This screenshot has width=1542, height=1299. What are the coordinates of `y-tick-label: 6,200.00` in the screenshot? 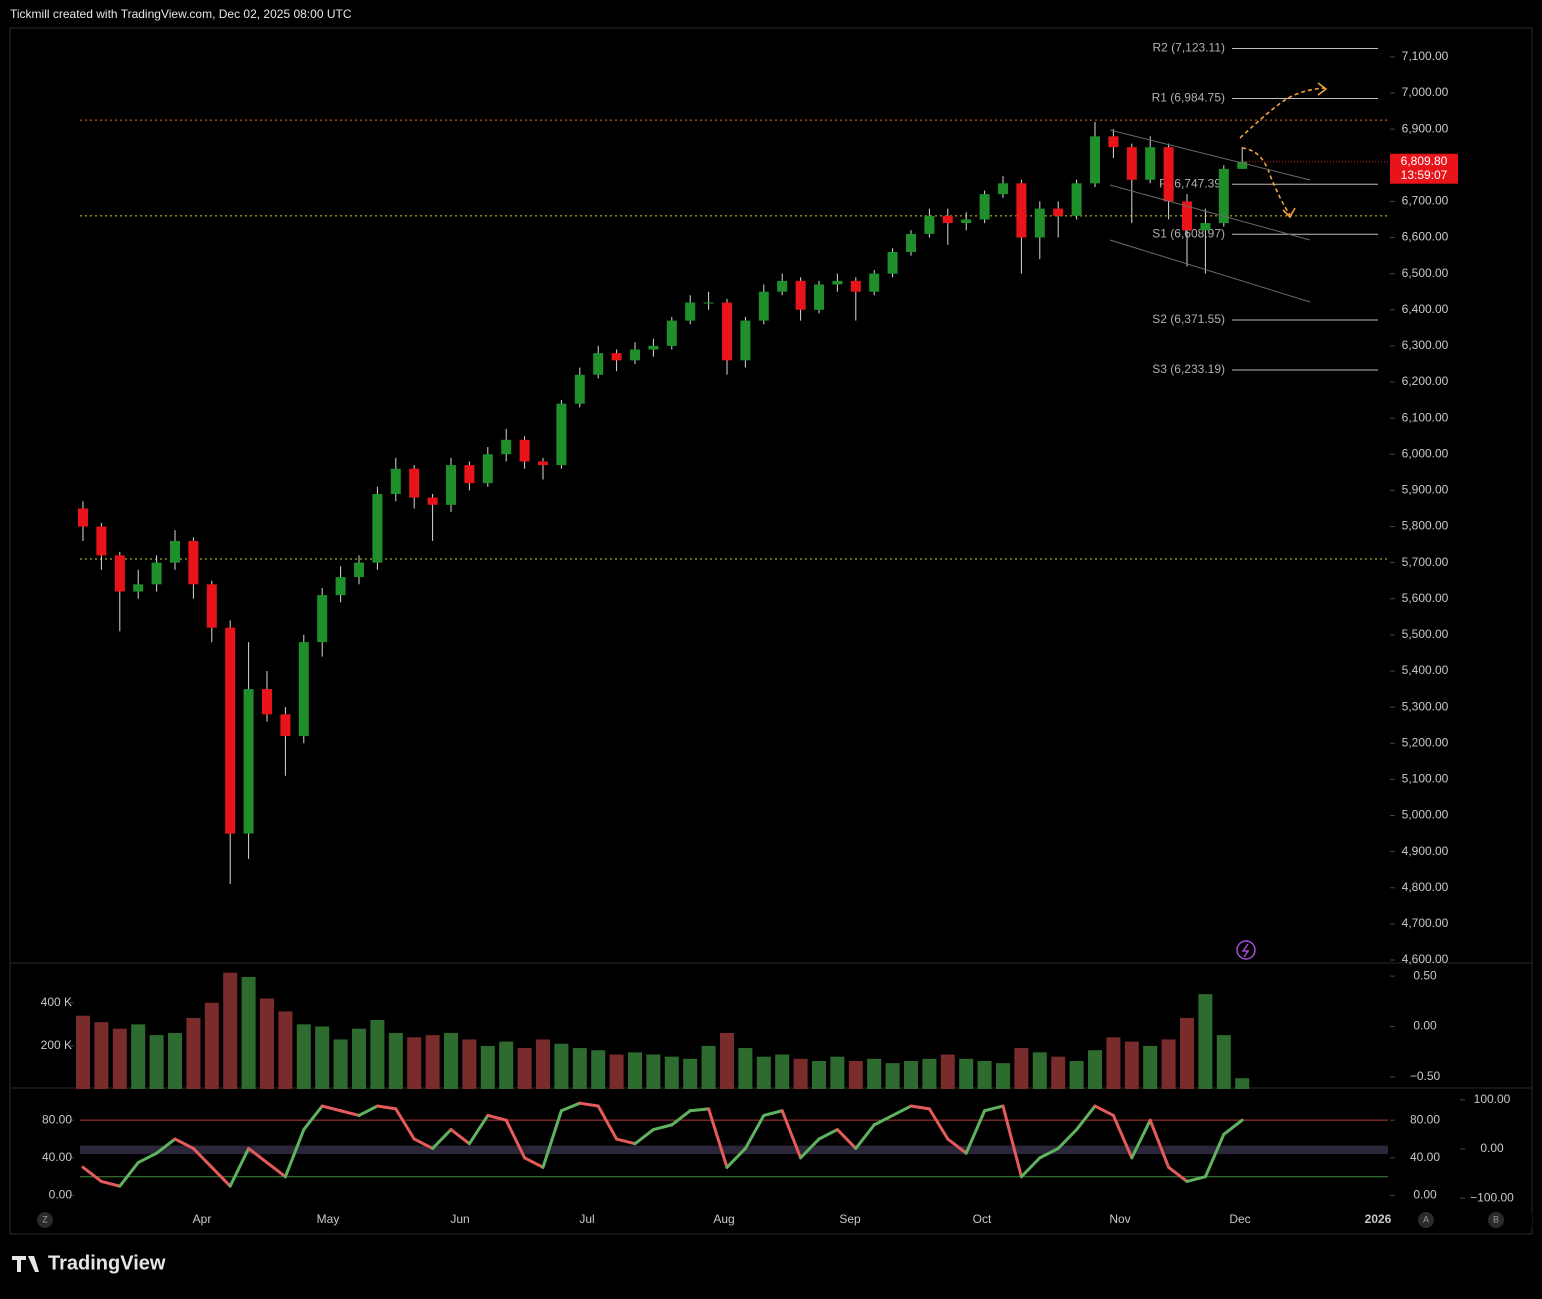 It's located at (1425, 381).